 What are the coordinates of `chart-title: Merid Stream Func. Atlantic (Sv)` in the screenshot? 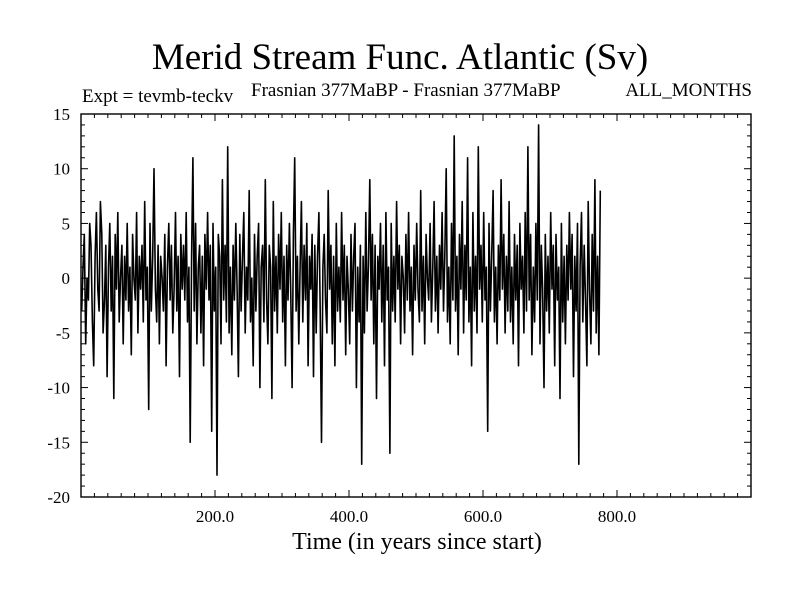 It's located at (400, 57).